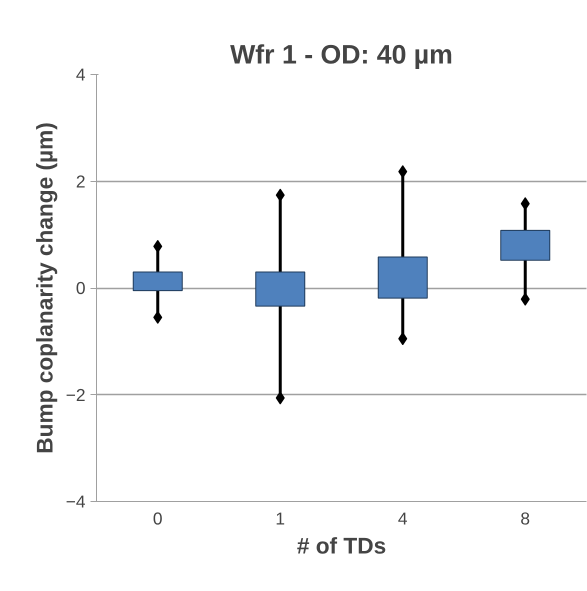 Image resolution: width=587 pixels, height=591 pixels. I want to click on y-tick-label: −4, so click(76, 502).